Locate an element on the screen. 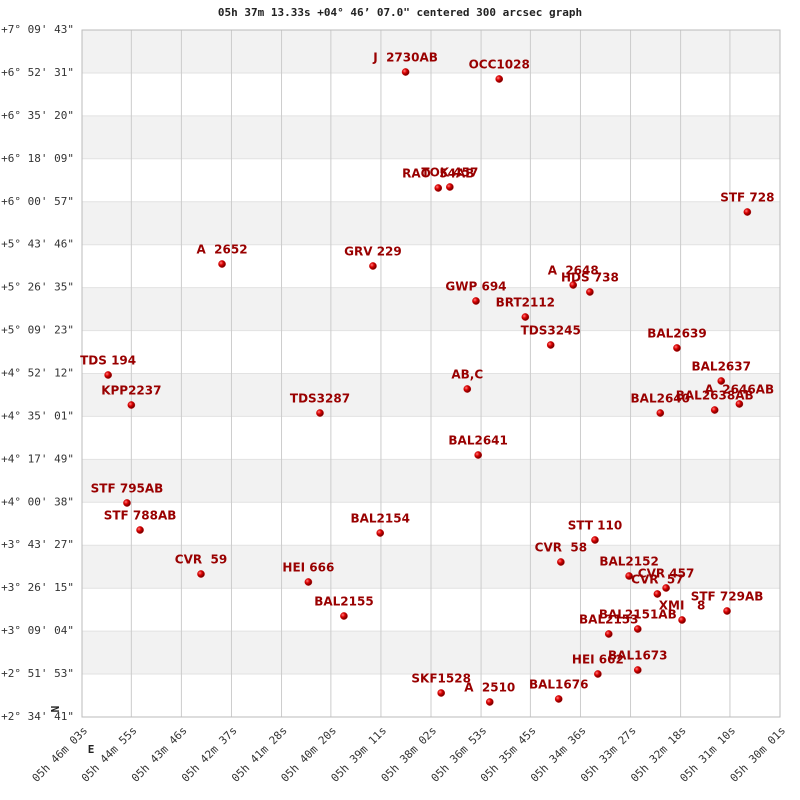 The width and height of the screenshot is (800, 800). star-label: BAL1676 is located at coordinates (558, 684).